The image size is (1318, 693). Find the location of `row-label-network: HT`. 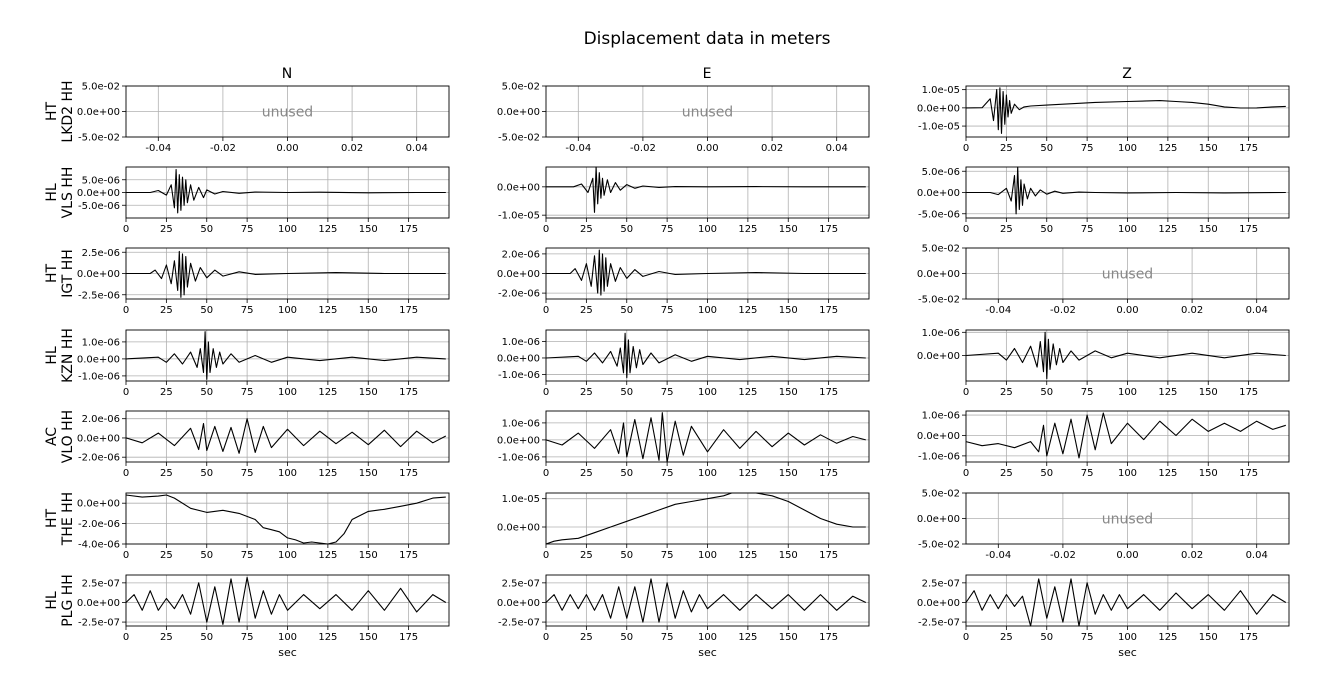

row-label-network: HT is located at coordinates (52, 274).